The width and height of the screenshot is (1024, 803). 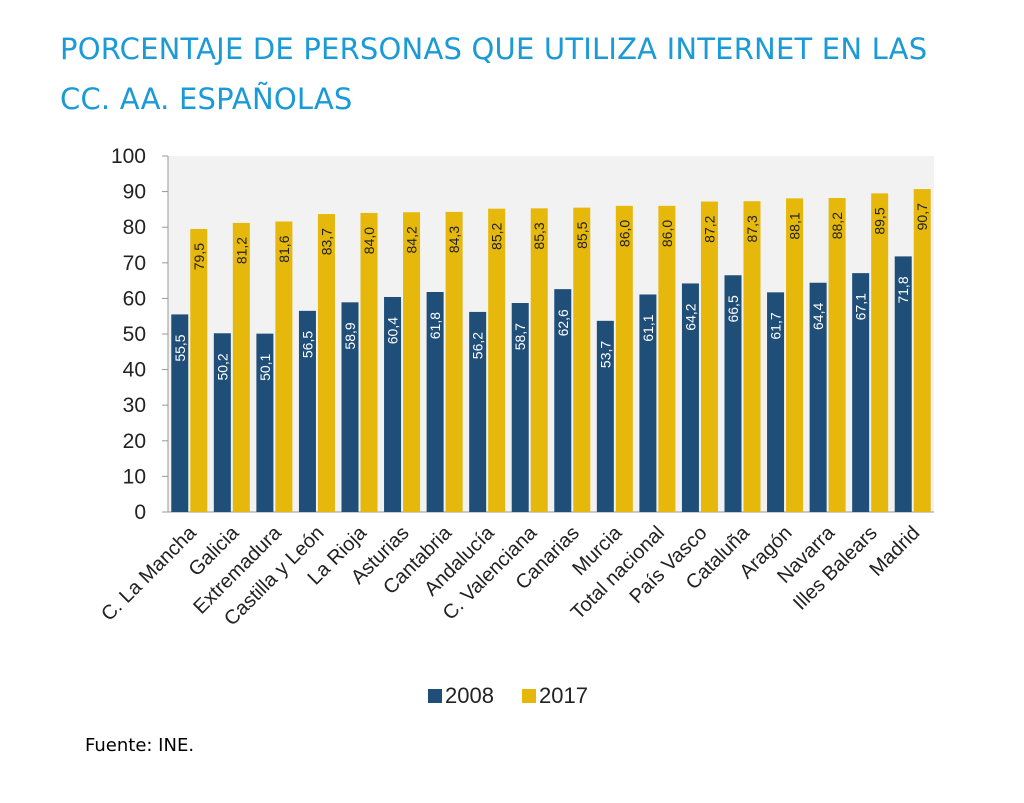 What do you see at coordinates (880, 220) in the screenshot?
I see `data-label-2017: 89,5` at bounding box center [880, 220].